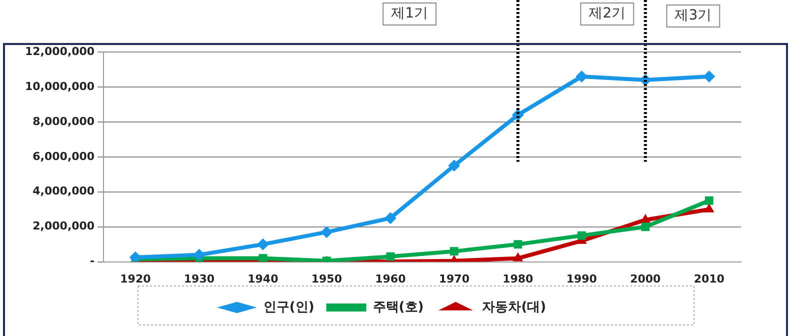  I want to click on legend-label: 인구(인), so click(288, 307).